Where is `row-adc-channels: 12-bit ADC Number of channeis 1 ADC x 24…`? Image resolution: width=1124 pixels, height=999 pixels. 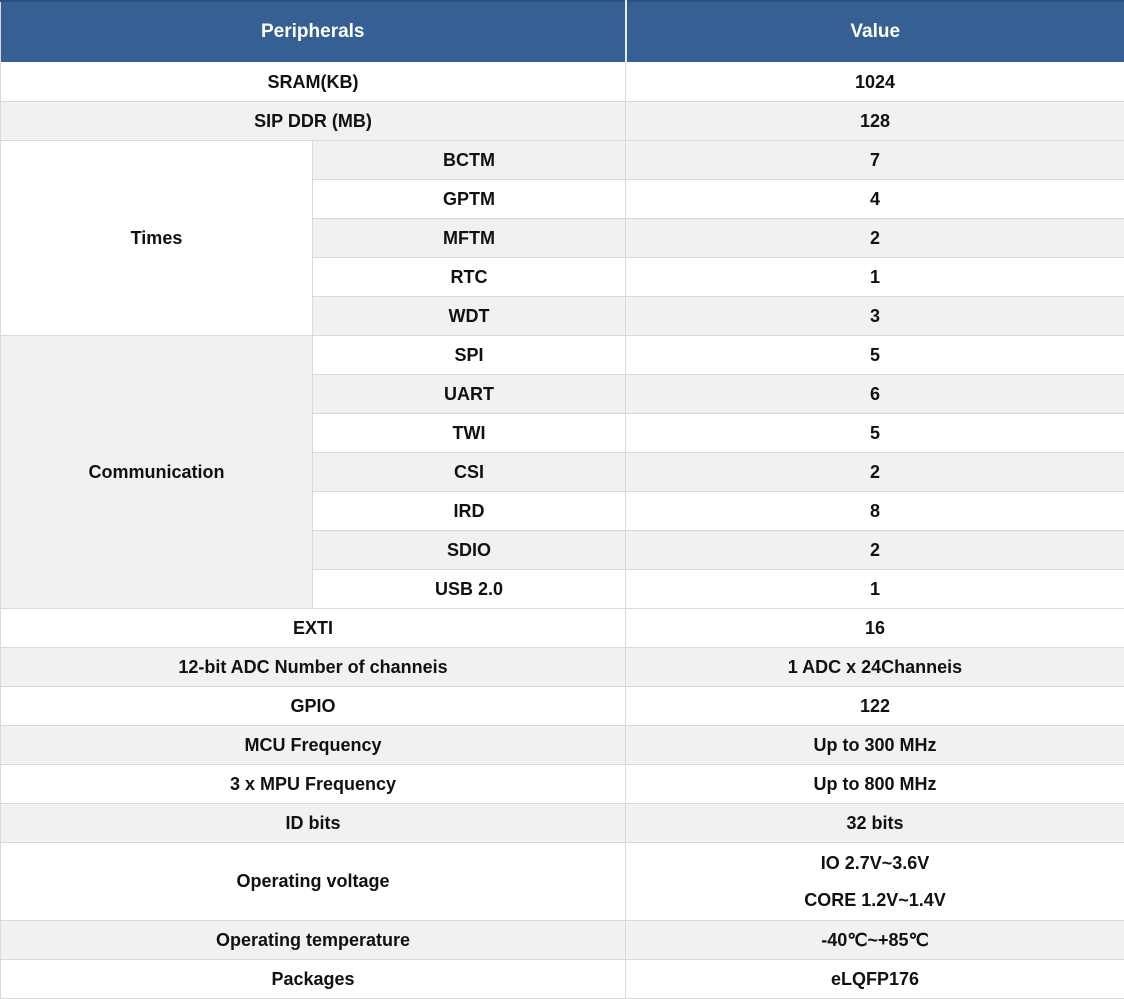
row-adc-channels: 12-bit ADC Number of channeis 1 ADC x 24… is located at coordinates (562, 667).